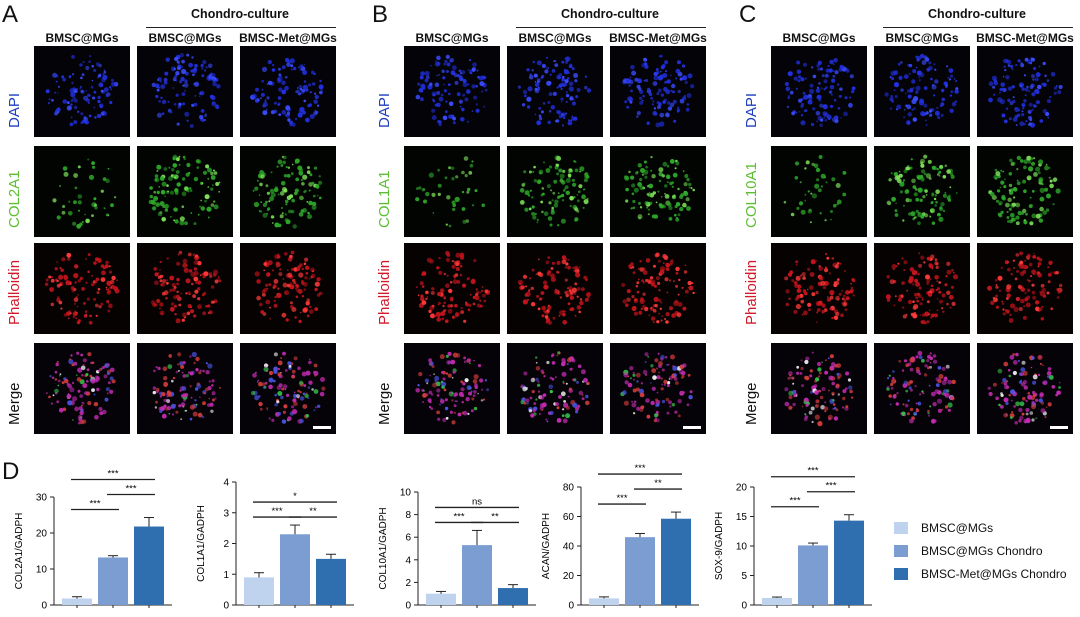 This screenshot has width=1080, height=617. Describe the element at coordinates (384, 110) in the screenshot. I see `row-label-dapi: DAPI` at that location.